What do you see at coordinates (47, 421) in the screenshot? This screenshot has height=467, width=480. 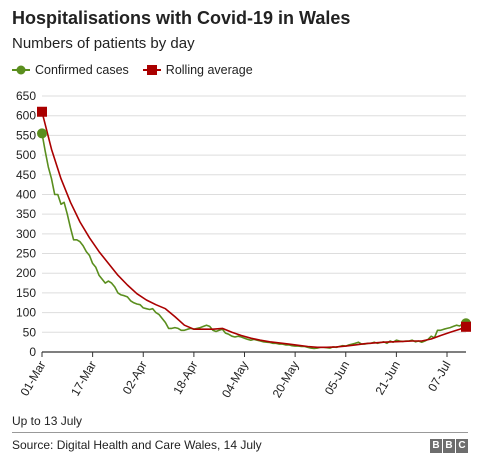 I see `footnote: Up to 13 July` at bounding box center [47, 421].